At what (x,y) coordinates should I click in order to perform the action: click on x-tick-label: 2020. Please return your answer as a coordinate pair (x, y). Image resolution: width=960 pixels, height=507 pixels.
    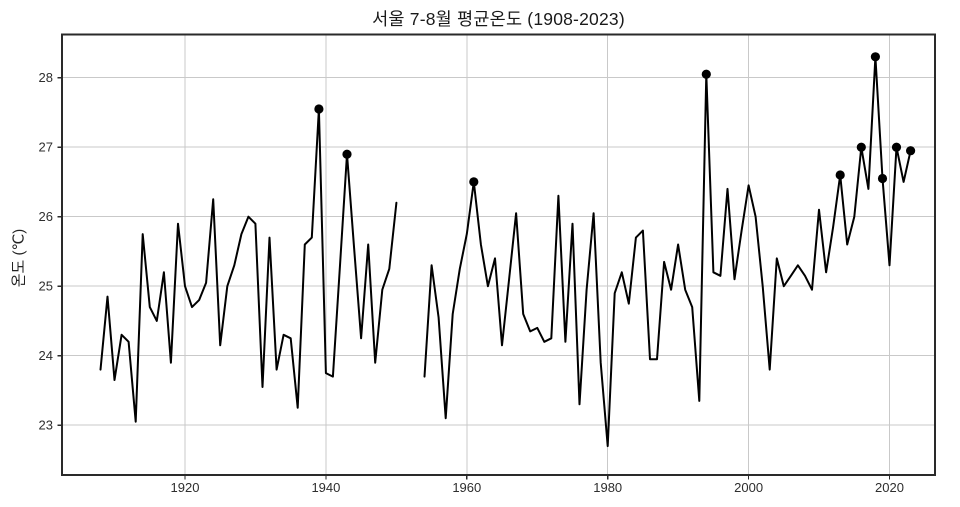
    Looking at the image, I should click on (889, 487).